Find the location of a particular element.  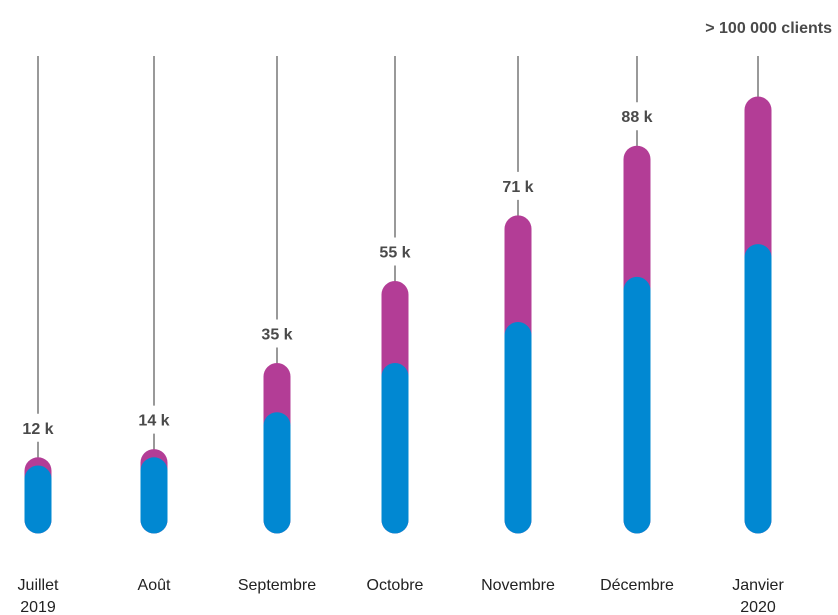

category-label: Août is located at coordinates (154, 585).